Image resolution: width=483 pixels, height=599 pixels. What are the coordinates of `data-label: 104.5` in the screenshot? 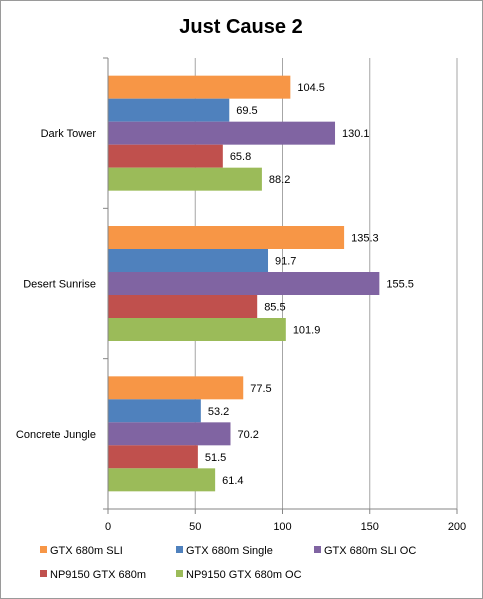 It's located at (311, 88).